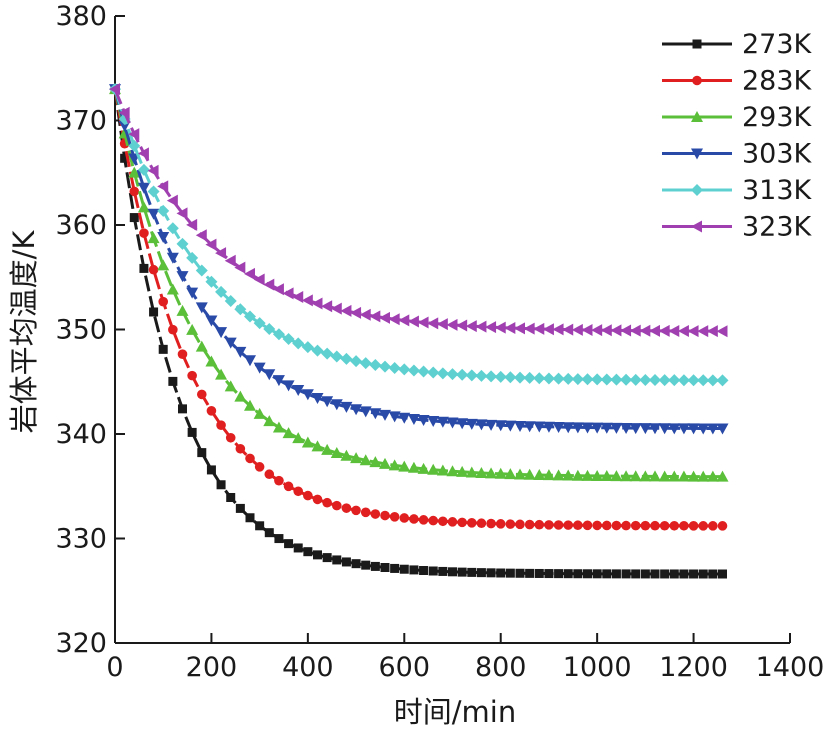 The height and width of the screenshot is (732, 826). I want to click on legend-item: 323K, so click(737, 227).